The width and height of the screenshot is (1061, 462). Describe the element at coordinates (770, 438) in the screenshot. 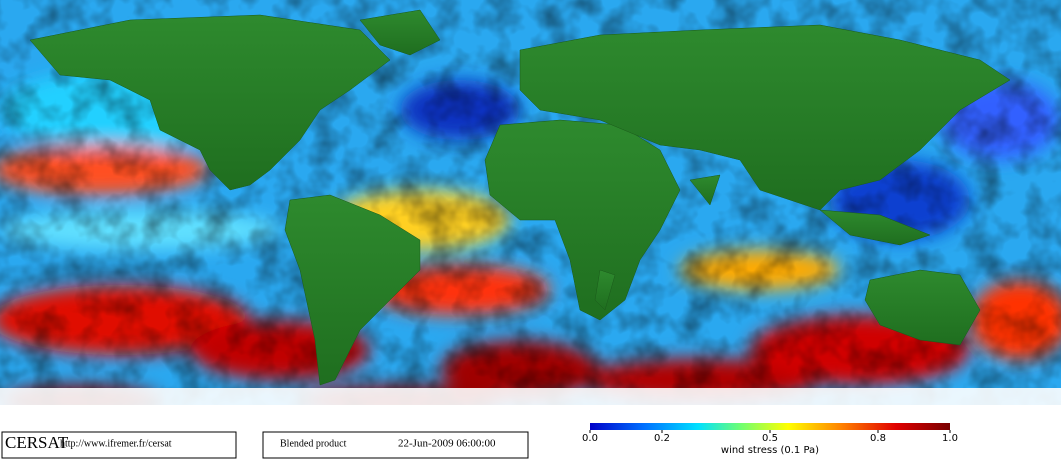

I see `colorbar-tick-label: 0.5` at that location.